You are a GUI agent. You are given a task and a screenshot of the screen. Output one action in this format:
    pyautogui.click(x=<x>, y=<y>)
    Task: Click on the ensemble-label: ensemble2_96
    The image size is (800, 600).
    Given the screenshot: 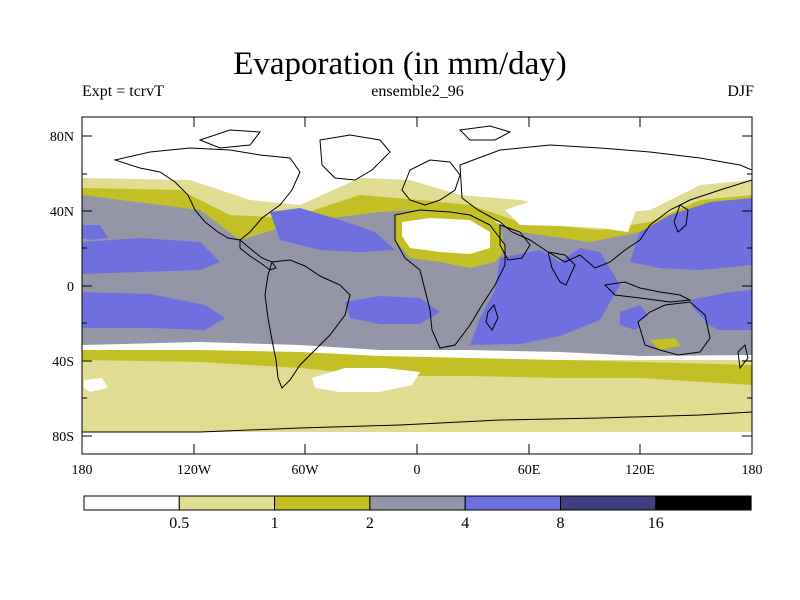 What is the action you would take?
    pyautogui.click(x=417, y=91)
    